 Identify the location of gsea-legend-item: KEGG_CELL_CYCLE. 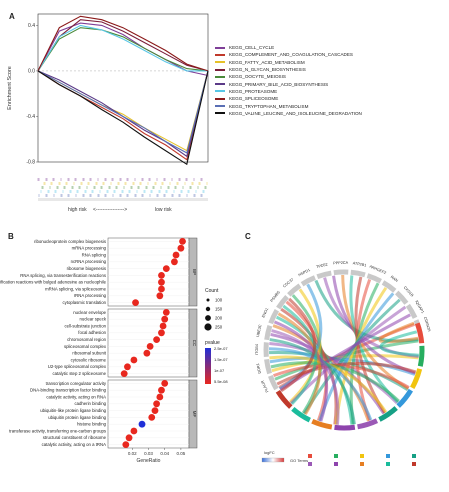
(288, 47).